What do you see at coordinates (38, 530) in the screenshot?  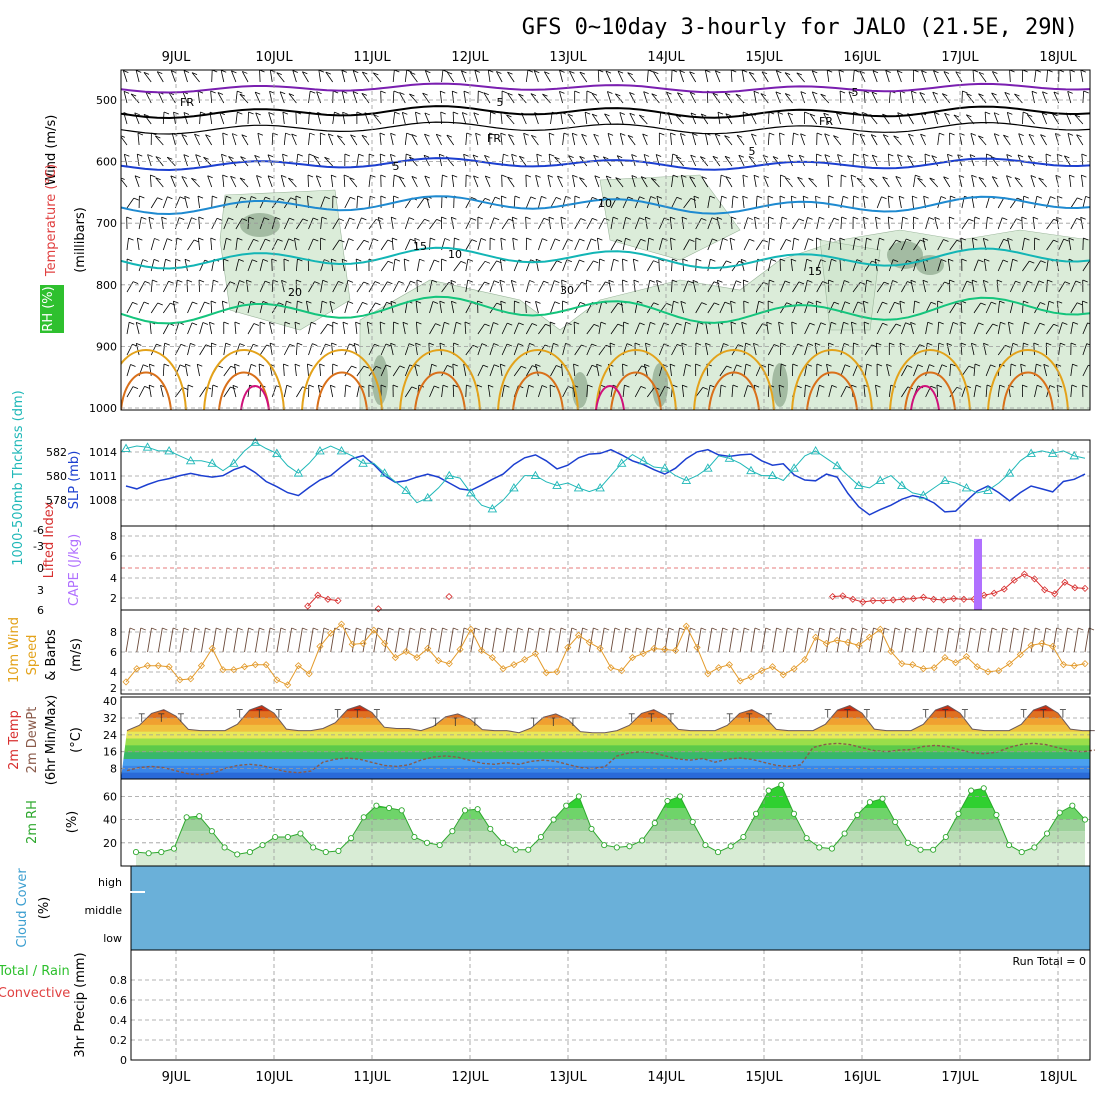 I see `li-ytick: -6` at bounding box center [38, 530].